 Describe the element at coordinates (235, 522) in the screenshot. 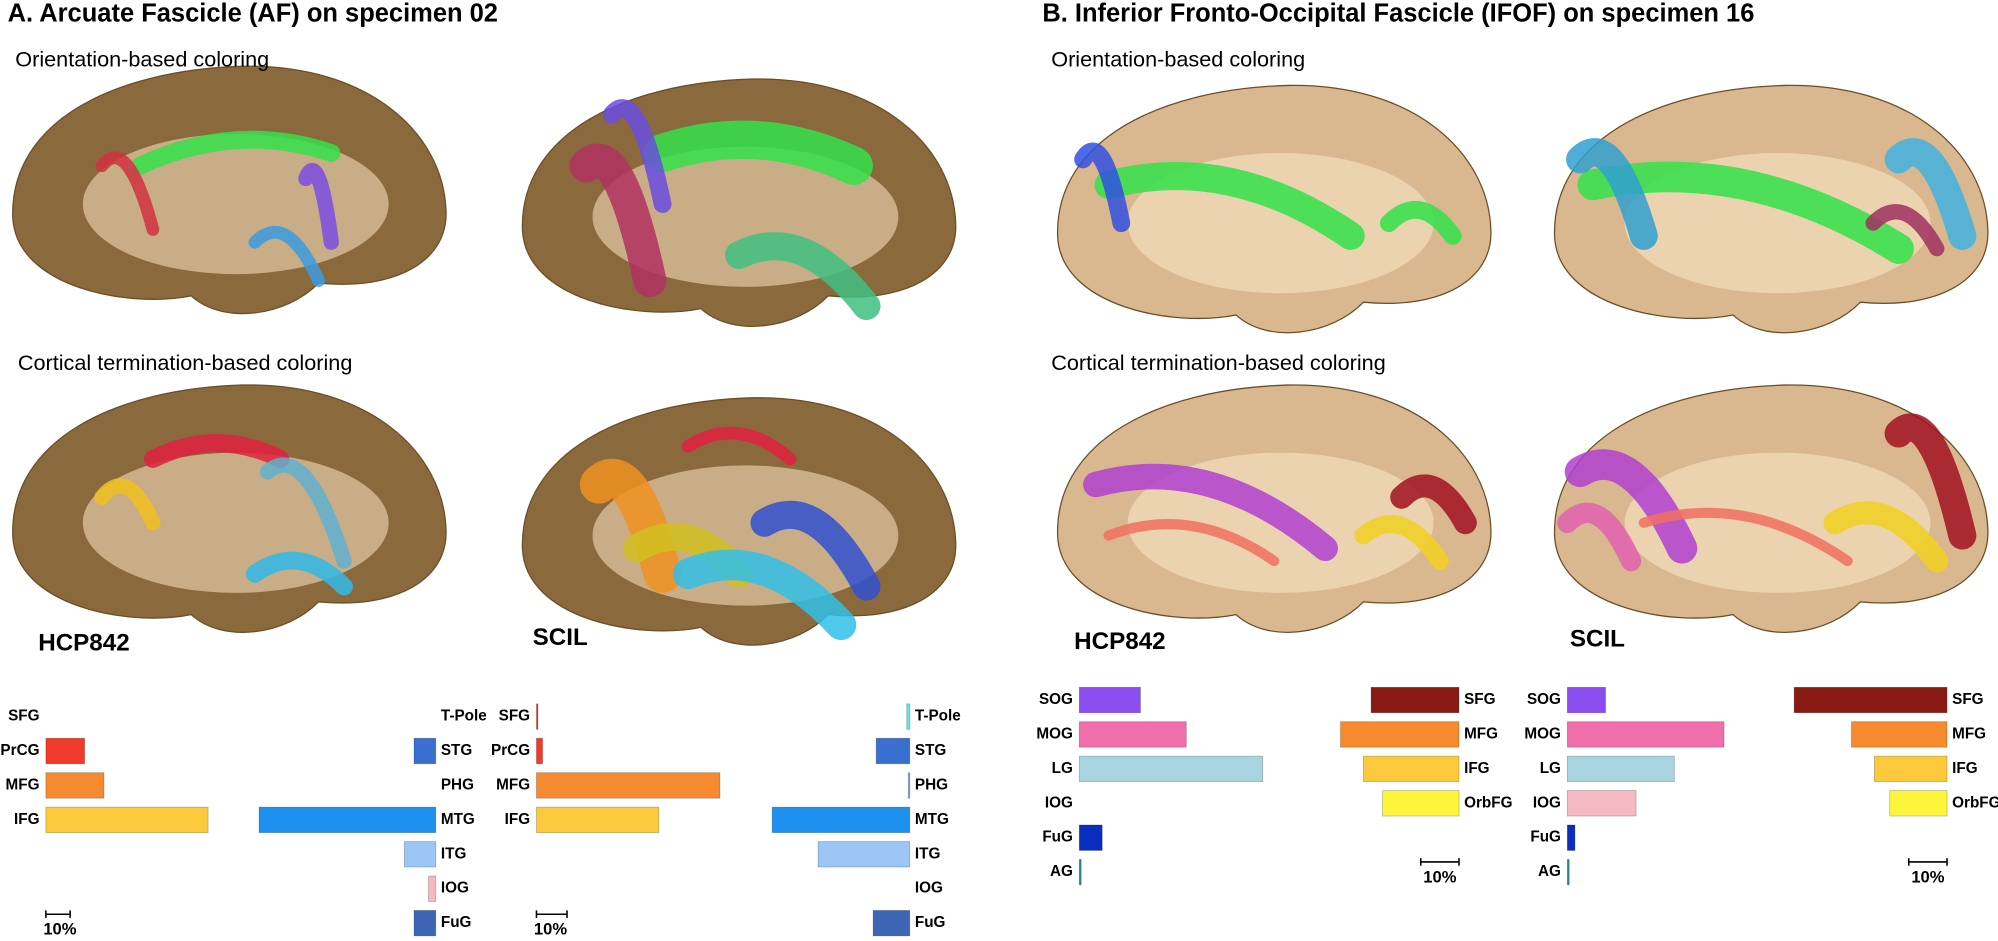

I see `brain-inner` at that location.